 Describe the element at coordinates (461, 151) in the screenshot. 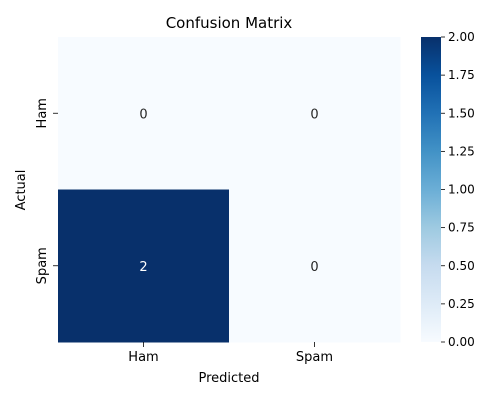

I see `colorbar-tick-label: 1.25` at that location.